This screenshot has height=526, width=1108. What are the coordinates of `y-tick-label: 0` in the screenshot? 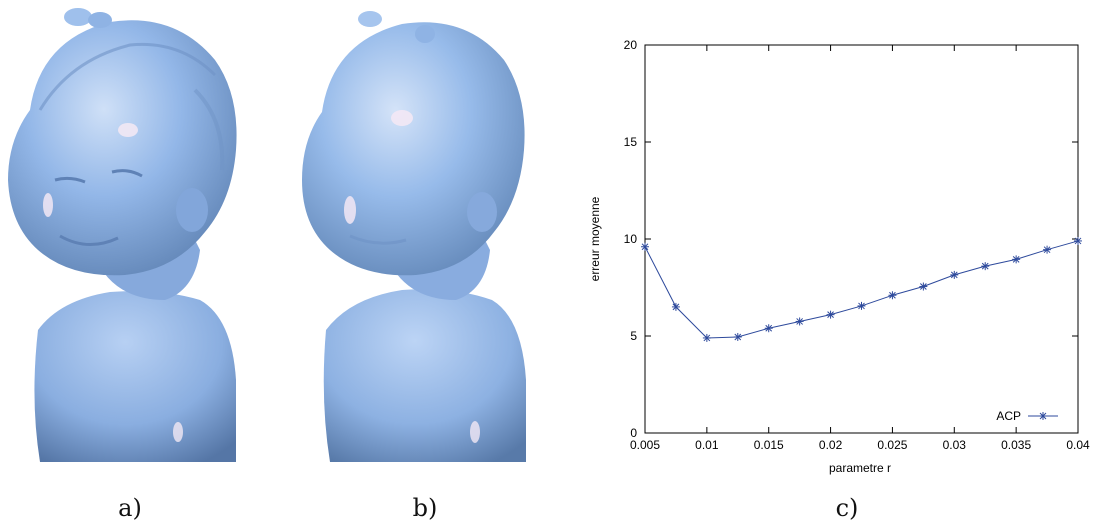 It's located at (633, 433).